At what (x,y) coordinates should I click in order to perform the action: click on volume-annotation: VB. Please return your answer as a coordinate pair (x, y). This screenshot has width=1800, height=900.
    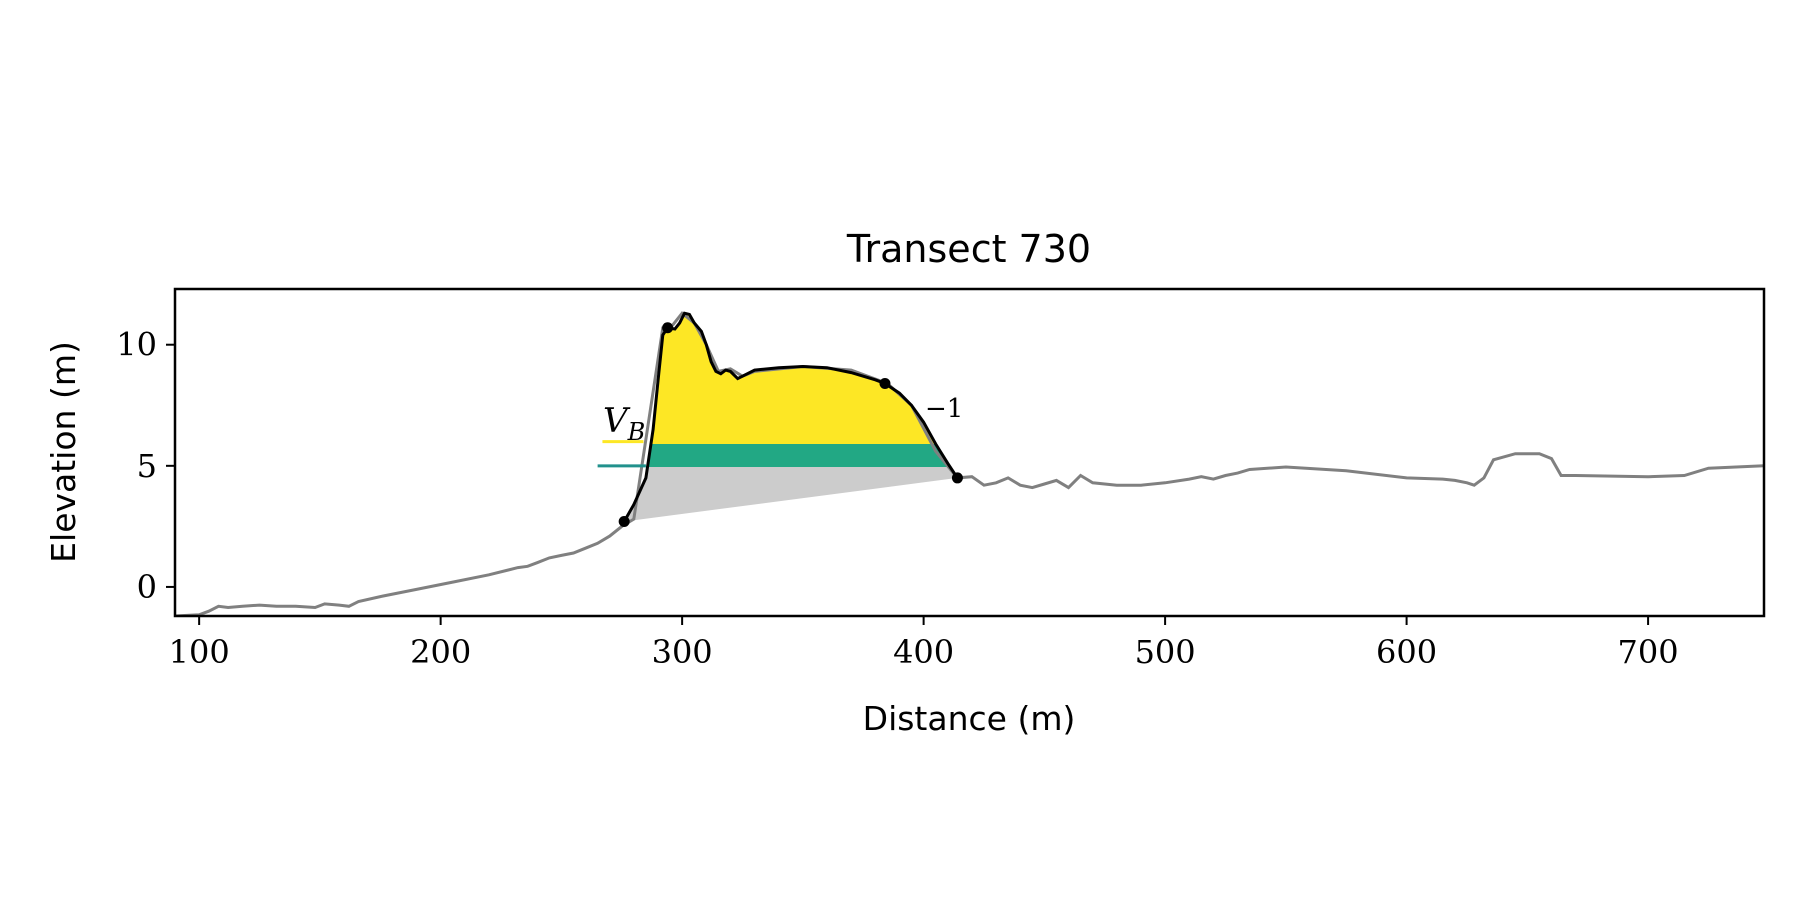
    Looking at the image, I should click on (624, 423).